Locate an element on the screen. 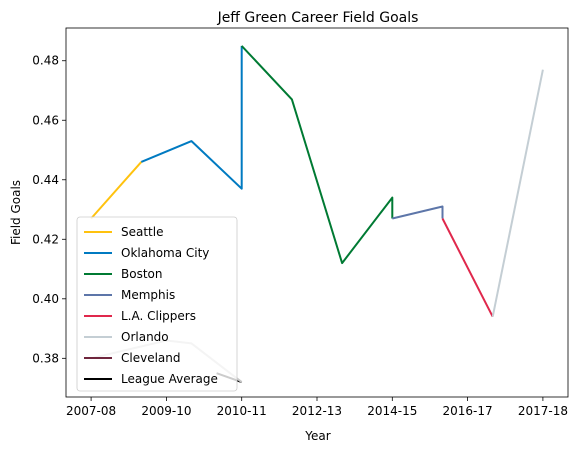  x-tick-label: 2012-13 is located at coordinates (317, 411).